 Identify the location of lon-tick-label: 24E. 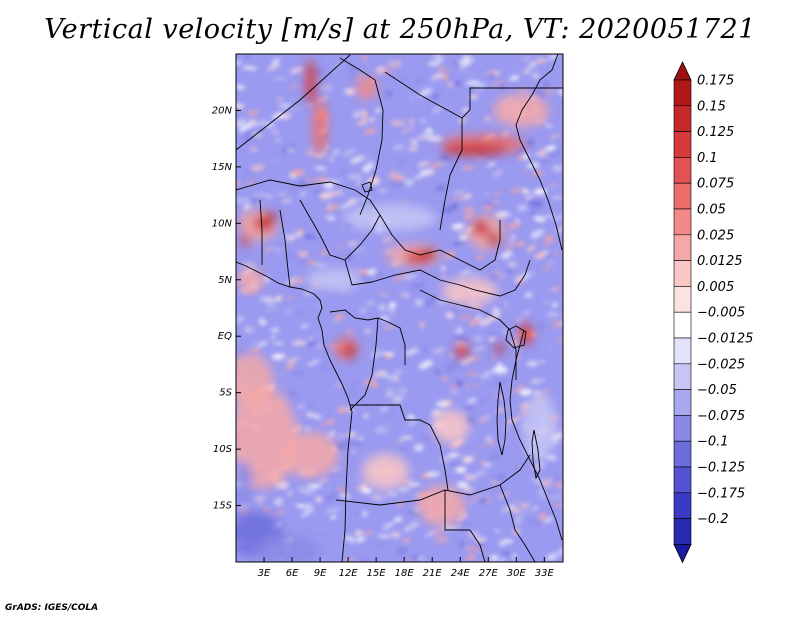
(461, 573).